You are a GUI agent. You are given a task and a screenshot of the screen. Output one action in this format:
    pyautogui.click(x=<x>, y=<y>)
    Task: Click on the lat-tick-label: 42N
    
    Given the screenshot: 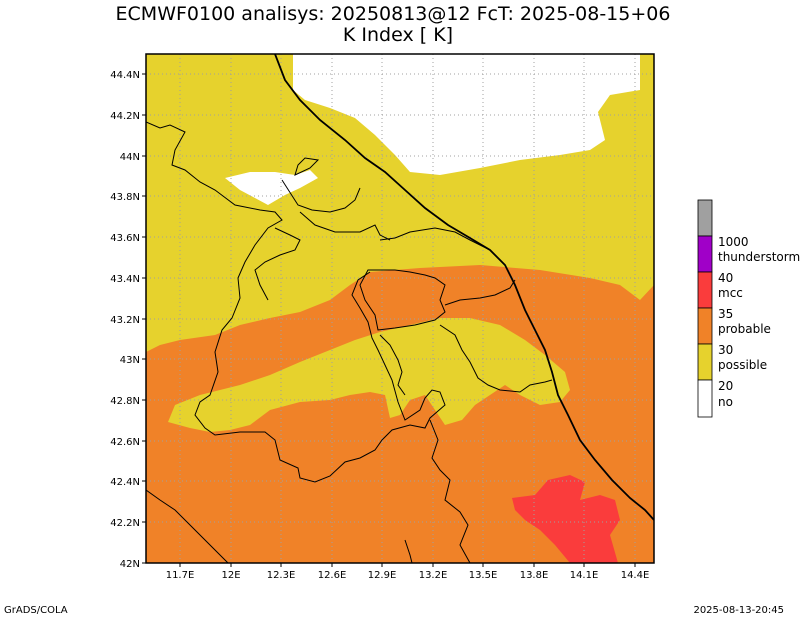 What is the action you would take?
    pyautogui.click(x=130, y=564)
    